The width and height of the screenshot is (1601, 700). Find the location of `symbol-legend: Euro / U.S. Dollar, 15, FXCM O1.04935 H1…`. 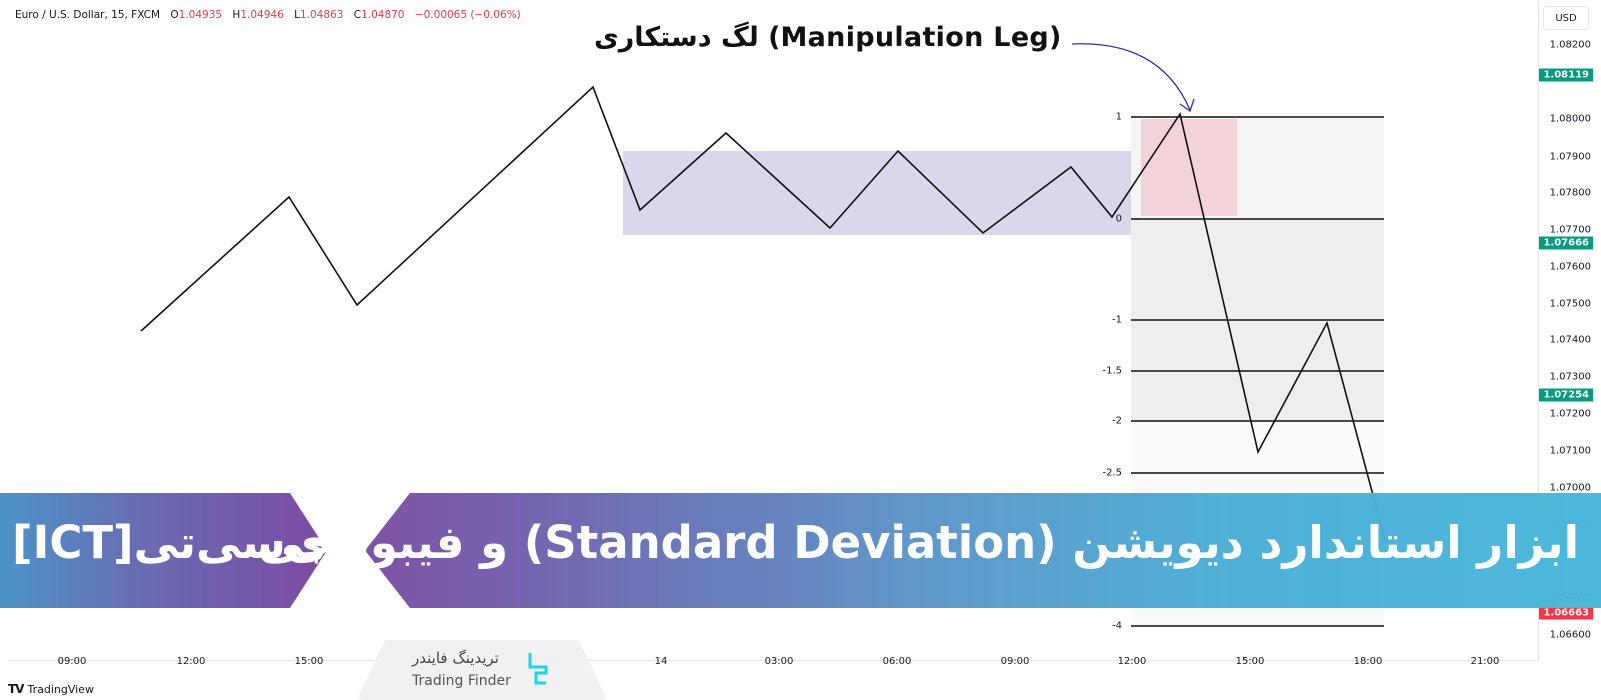

symbol-legend: Euro / U.S. Dollar, 15, FXCM O1.04935 H1… is located at coordinates (268, 15).